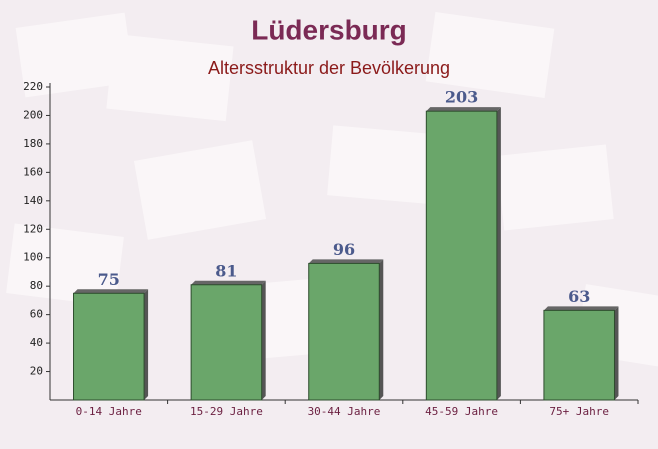 This screenshot has width=658, height=449. What do you see at coordinates (461, 97) in the screenshot?
I see `value-label: 203` at bounding box center [461, 97].